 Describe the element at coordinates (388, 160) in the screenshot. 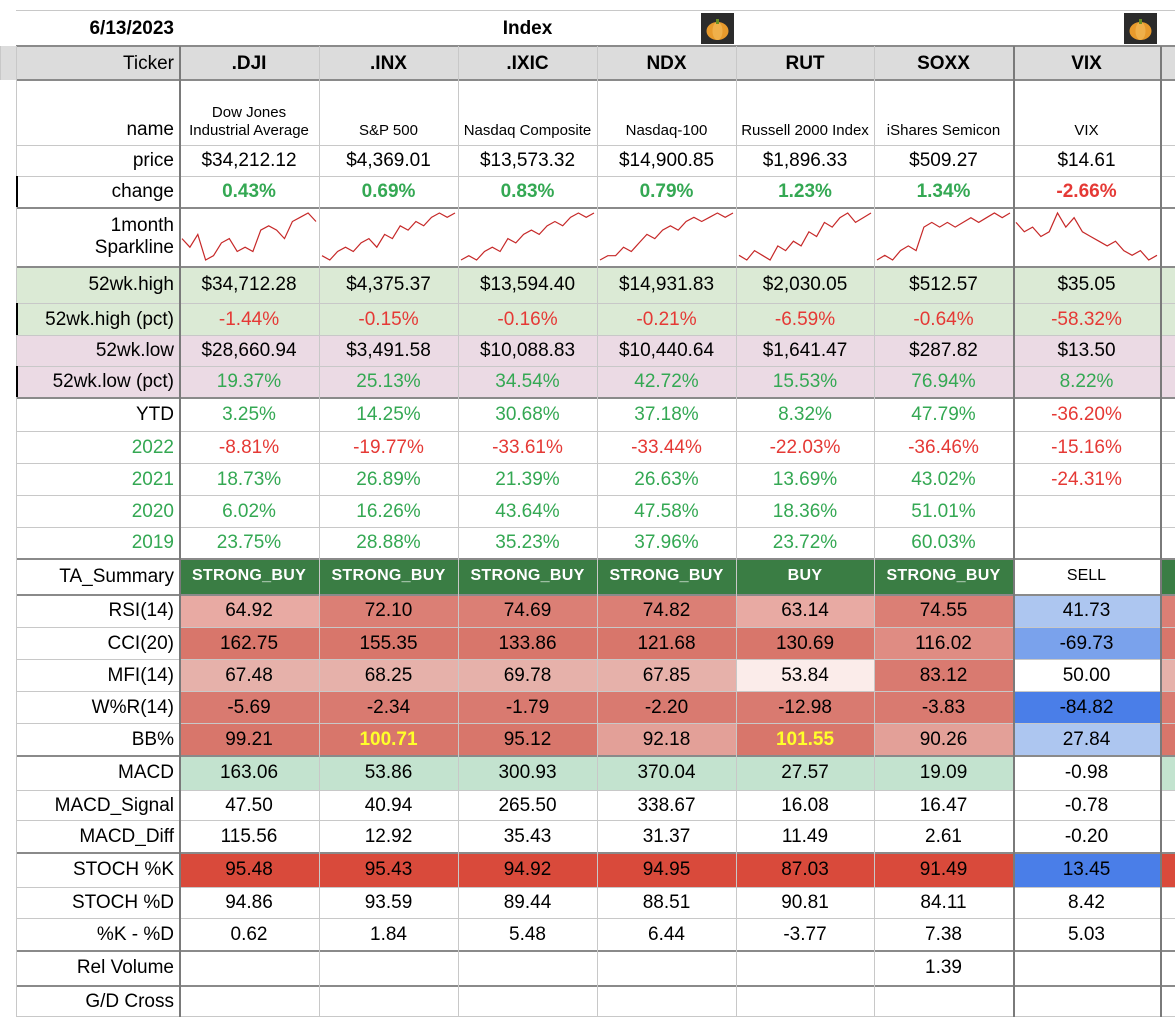

I see `price-cell-INX: $4,369.01` at that location.